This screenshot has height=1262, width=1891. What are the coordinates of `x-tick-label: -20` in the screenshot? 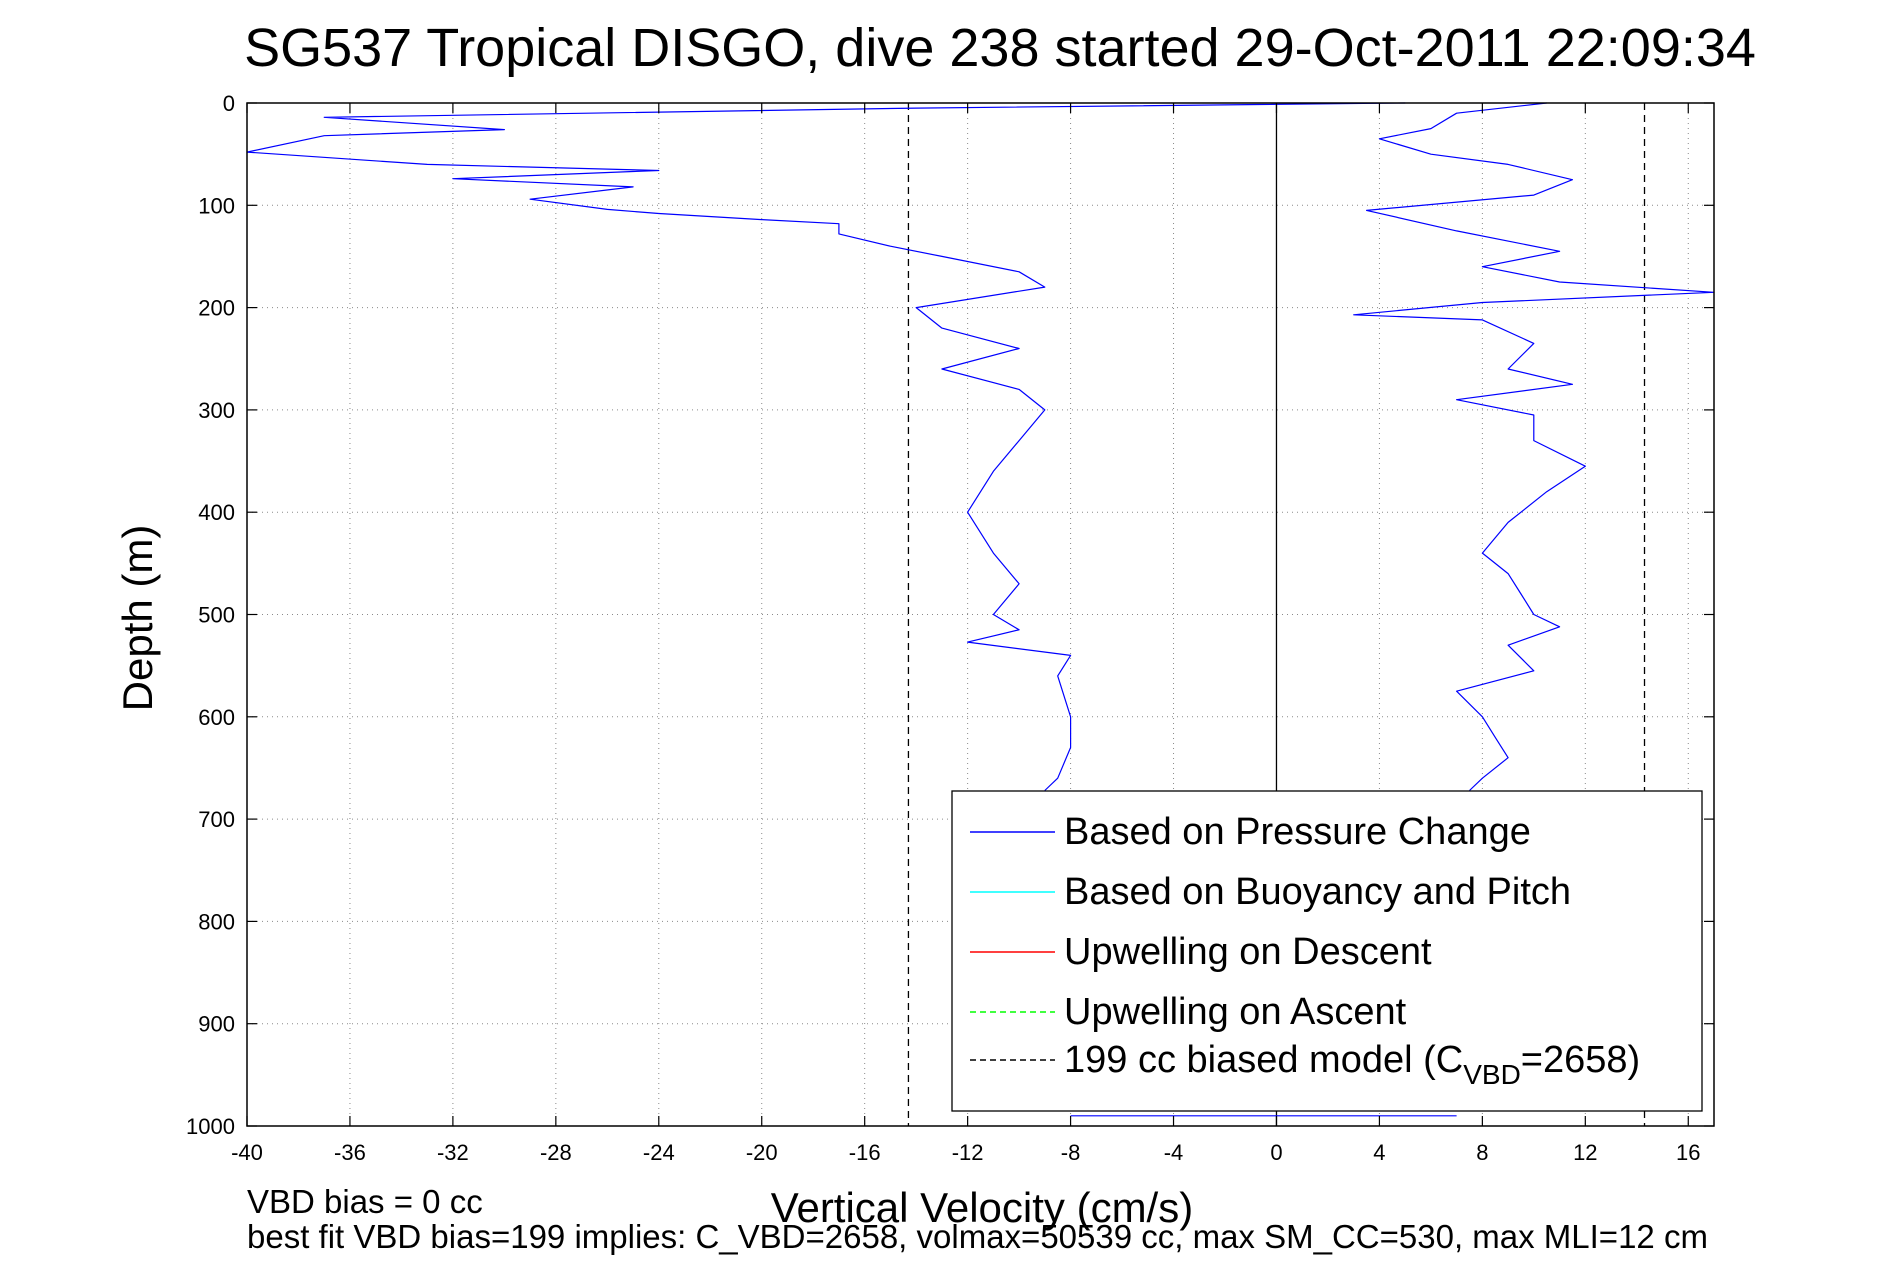 It's located at (762, 1152).